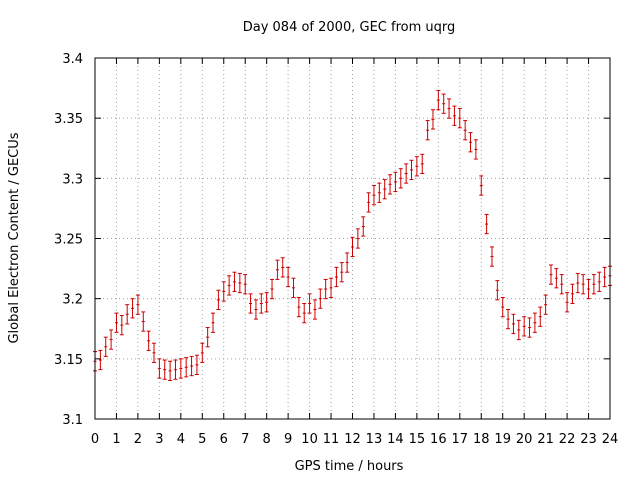 The width and height of the screenshot is (640, 480). What do you see at coordinates (349, 27) in the screenshot?
I see `chart-title: Day 084 of 2000, GEC from uqrg` at bounding box center [349, 27].